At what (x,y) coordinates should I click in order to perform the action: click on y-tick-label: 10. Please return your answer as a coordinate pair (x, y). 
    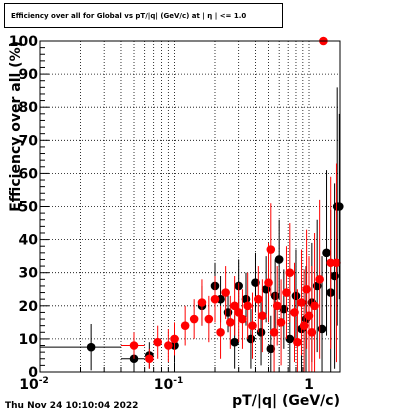
    Looking at the image, I should click on (29, 340).